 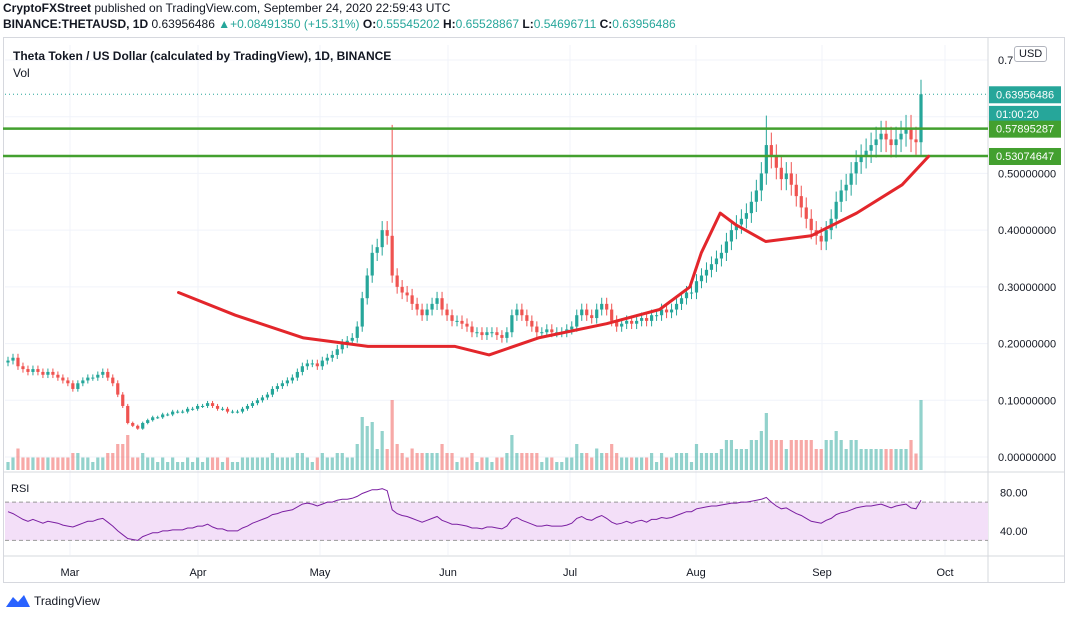 I want to click on up-arrow-icon: ▲, so click(x=224, y=24).